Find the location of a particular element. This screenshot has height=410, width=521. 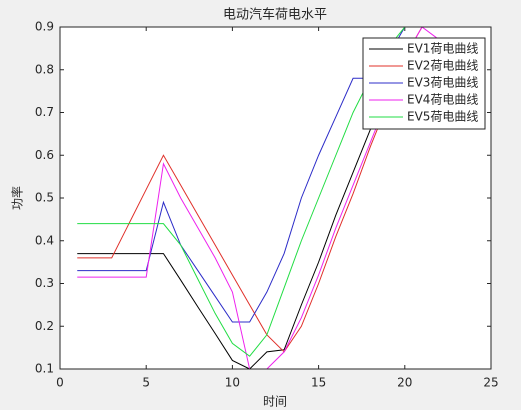

y-tick-label: 0.5 is located at coordinates (44, 198).